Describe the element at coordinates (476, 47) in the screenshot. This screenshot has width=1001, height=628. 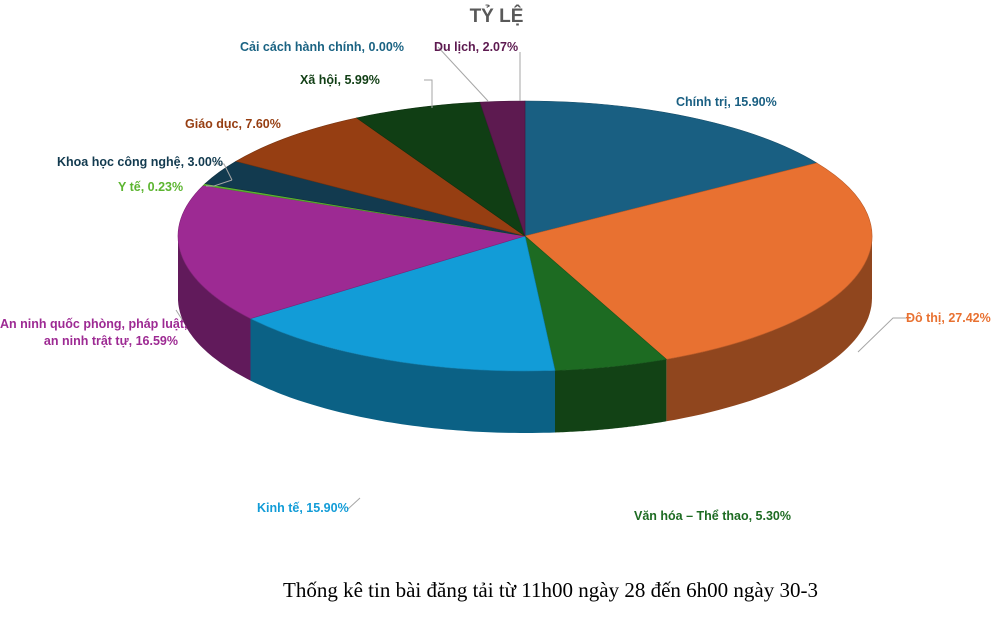
I see `data-label-du-lich: Du lịch, 2.07%` at that location.